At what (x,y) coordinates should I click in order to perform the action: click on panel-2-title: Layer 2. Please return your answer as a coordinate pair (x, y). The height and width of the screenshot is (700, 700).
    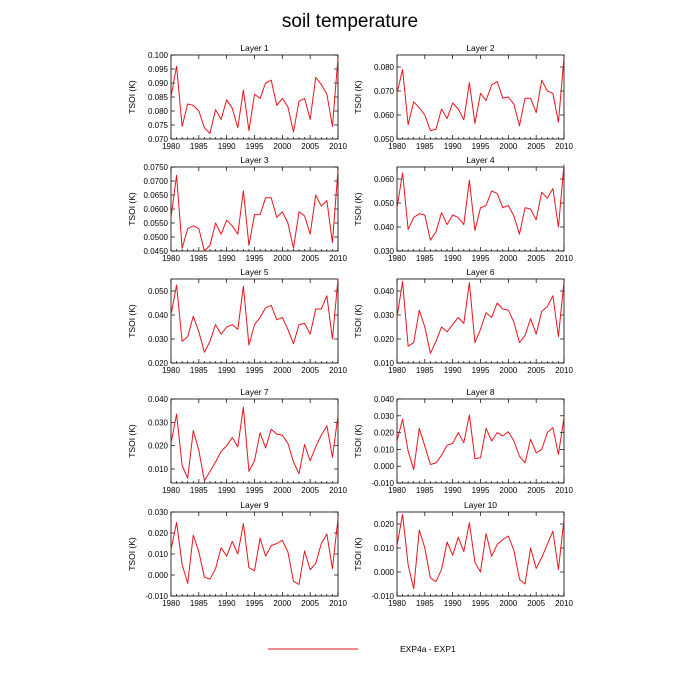
    Looking at the image, I should click on (480, 48).